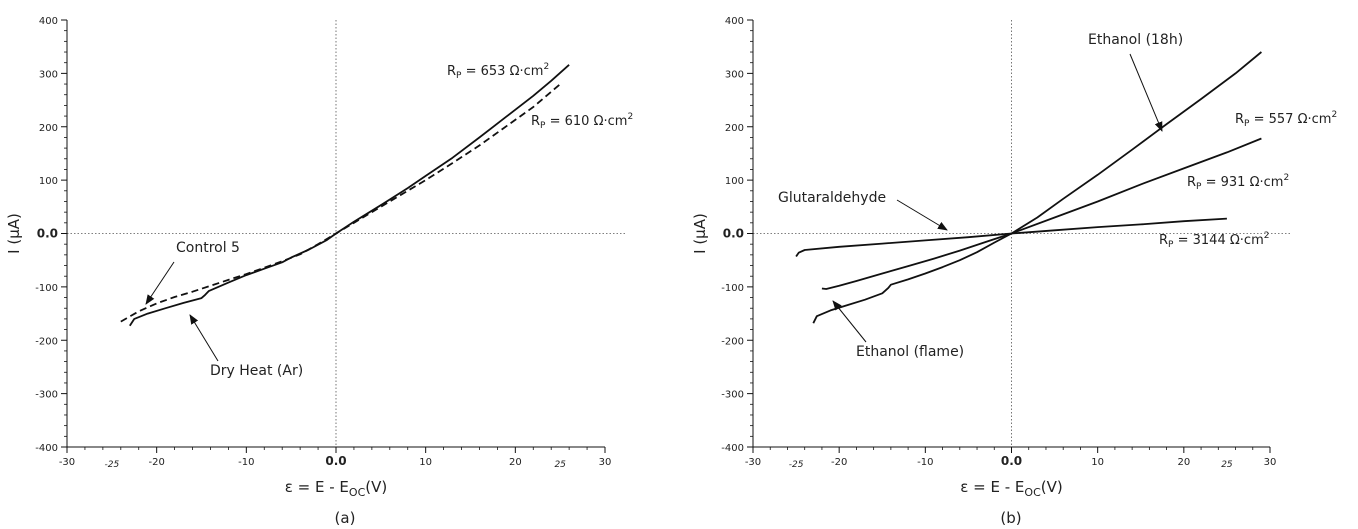 The width and height of the screenshot is (1358, 529). I want to click on series-line-glutaraldehyde, so click(1011, 237).